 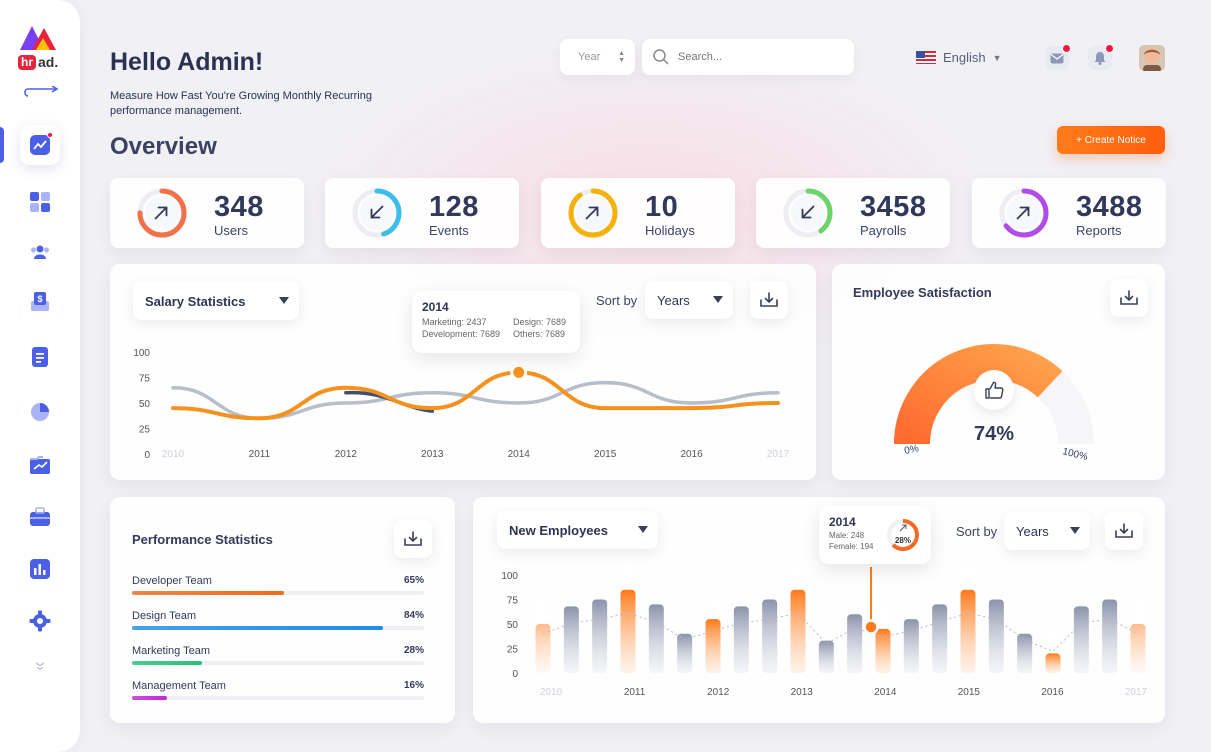 I want to click on active-indicator, so click(x=2, y=145).